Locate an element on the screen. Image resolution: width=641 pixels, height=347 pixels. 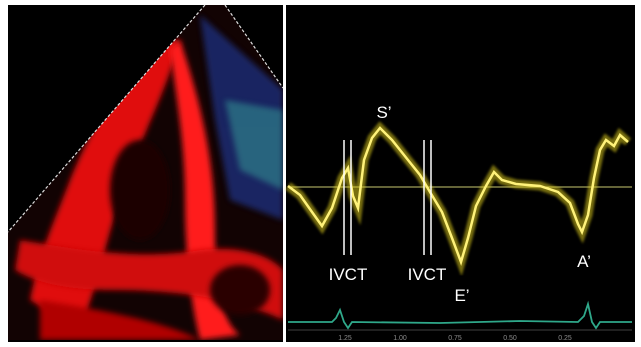
time-tick-label: 0.75 is located at coordinates (455, 338).